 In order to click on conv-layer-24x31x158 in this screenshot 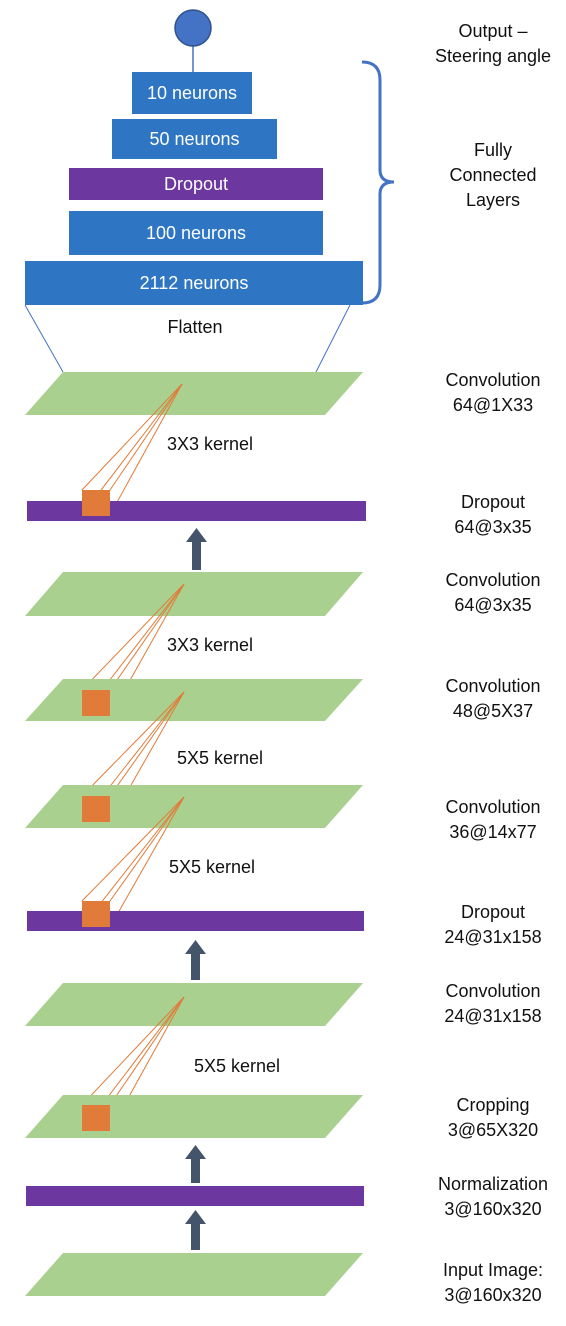, I will do `click(194, 1004)`.